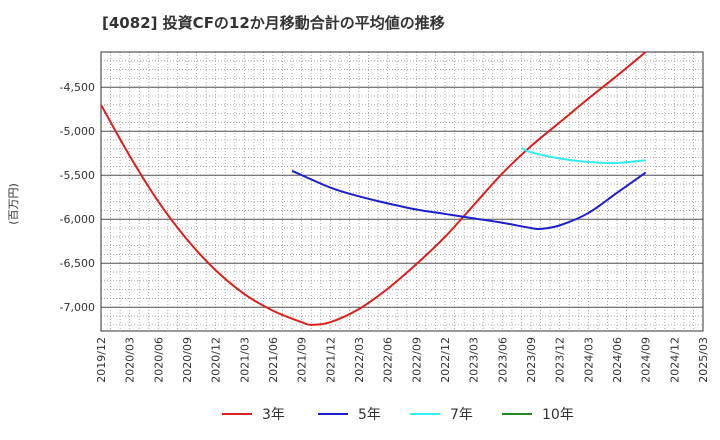 The image size is (720, 440). Describe the element at coordinates (187, 360) in the screenshot. I see `x-tick-label: 2020/09` at that location.